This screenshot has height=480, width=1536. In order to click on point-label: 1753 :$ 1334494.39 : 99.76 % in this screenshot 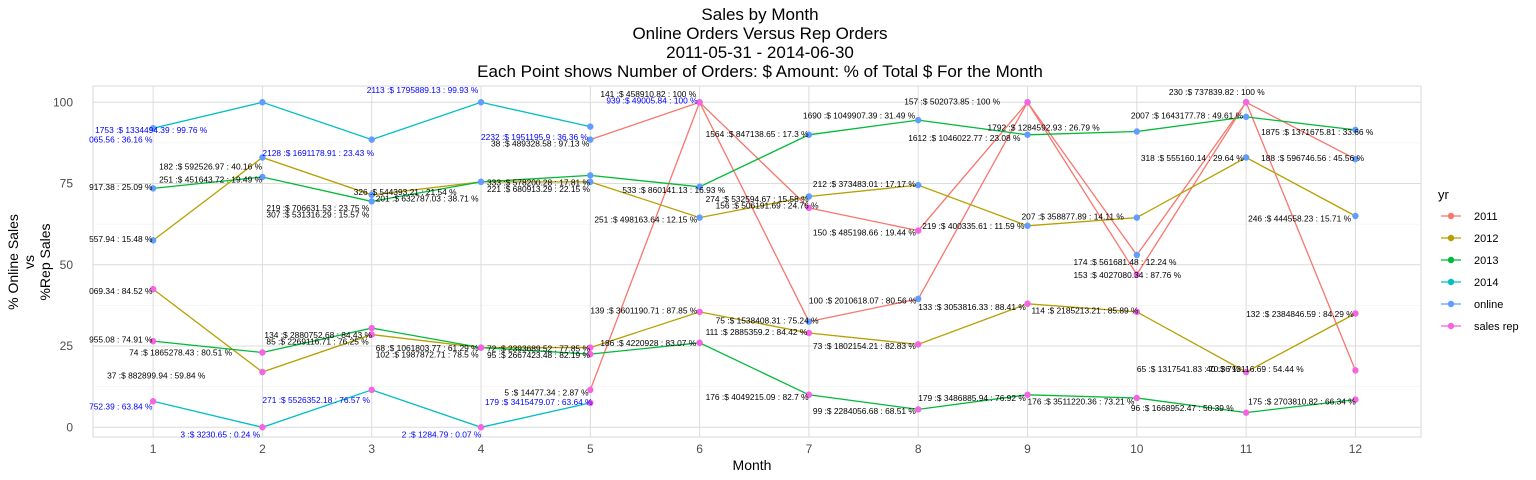, I will do `click(151, 130)`.